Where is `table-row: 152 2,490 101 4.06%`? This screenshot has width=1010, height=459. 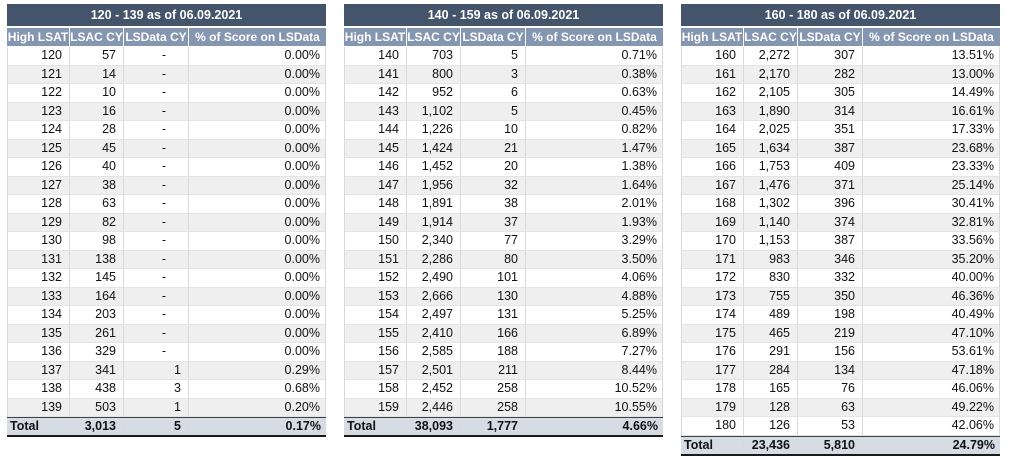 table-row: 152 2,490 101 4.06% is located at coordinates (503, 278).